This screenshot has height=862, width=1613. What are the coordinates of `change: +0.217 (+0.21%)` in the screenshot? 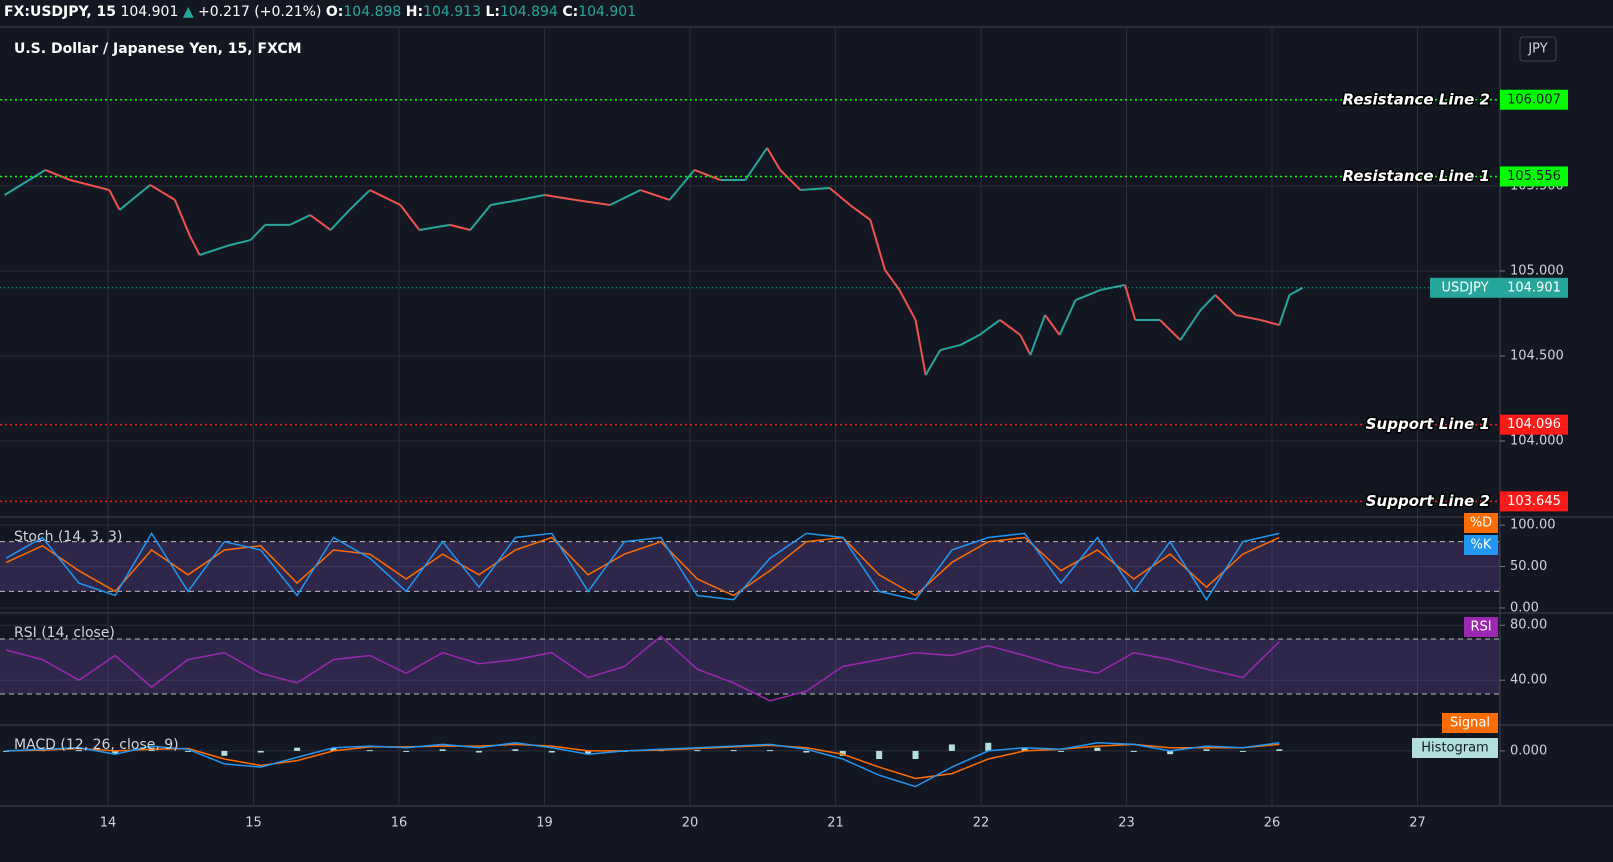 It's located at (260, 12).